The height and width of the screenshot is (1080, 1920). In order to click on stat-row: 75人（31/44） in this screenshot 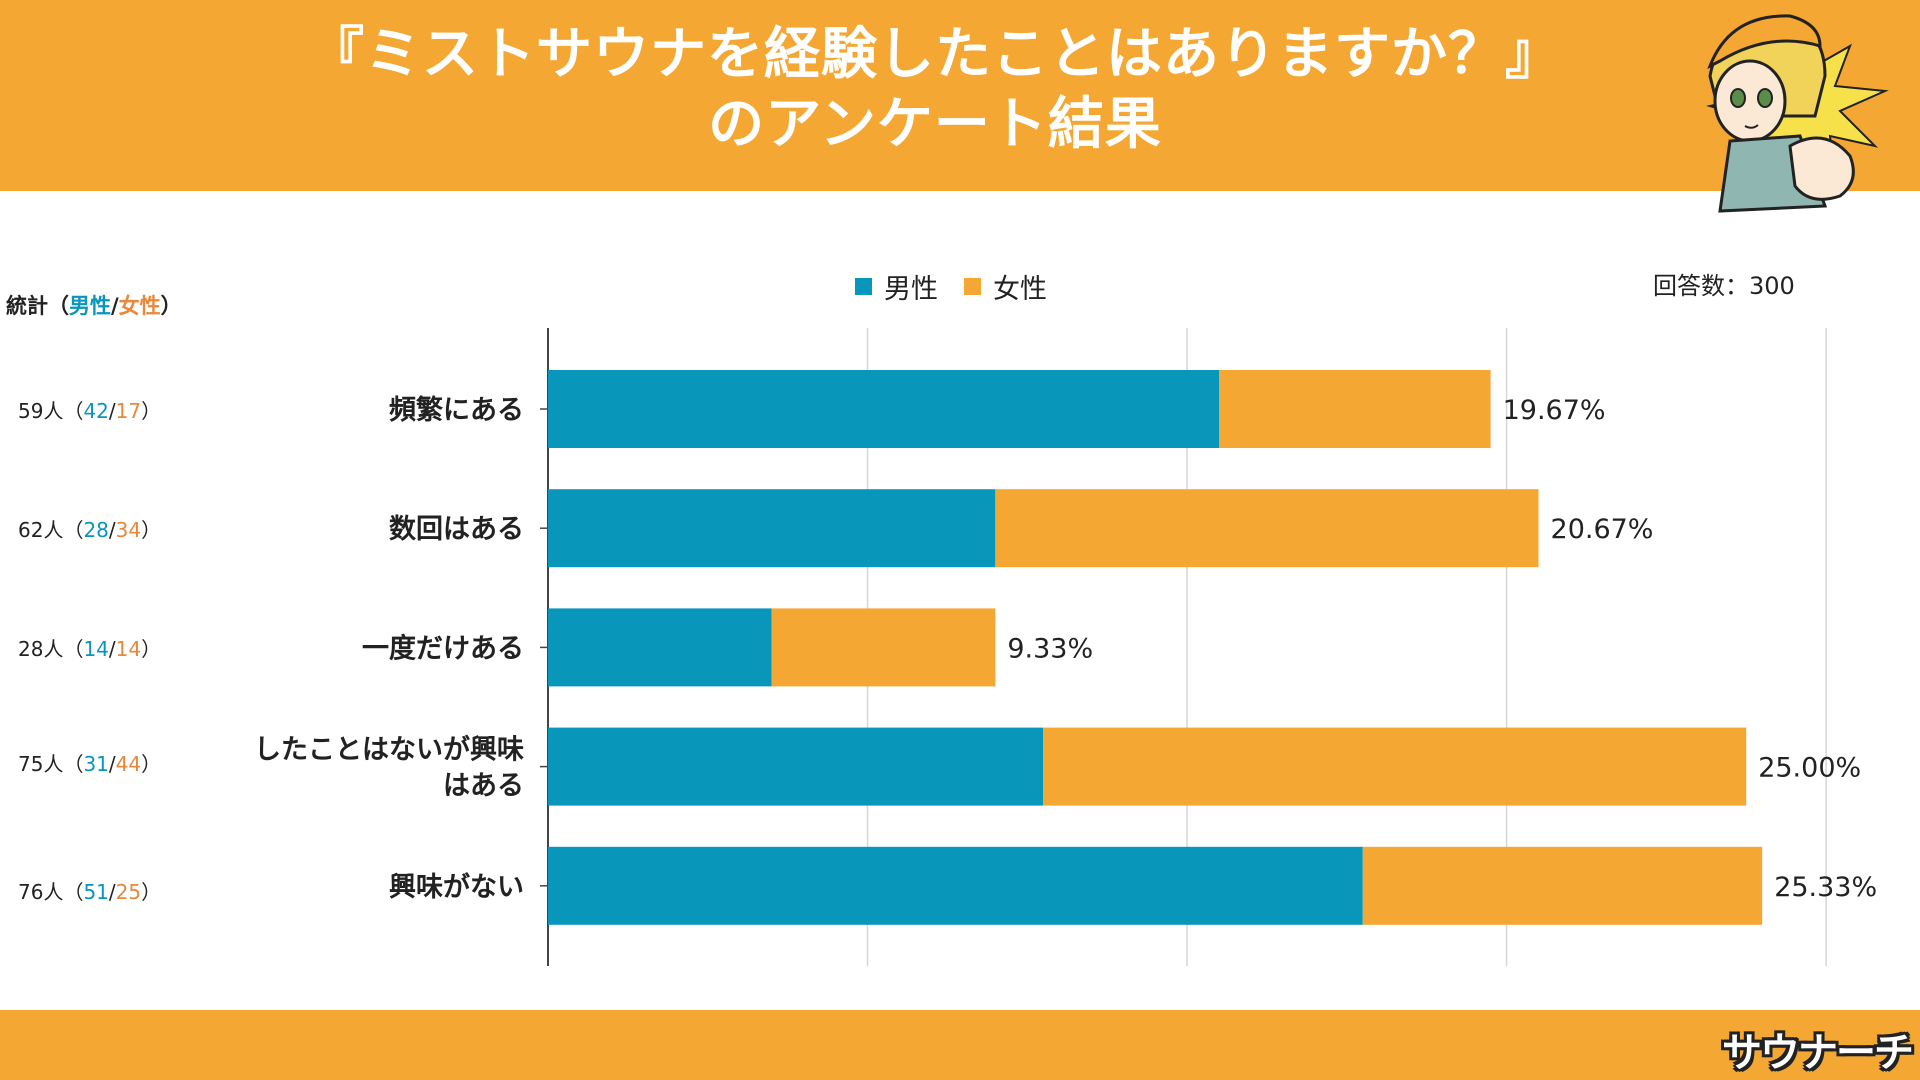, I will do `click(90, 764)`.